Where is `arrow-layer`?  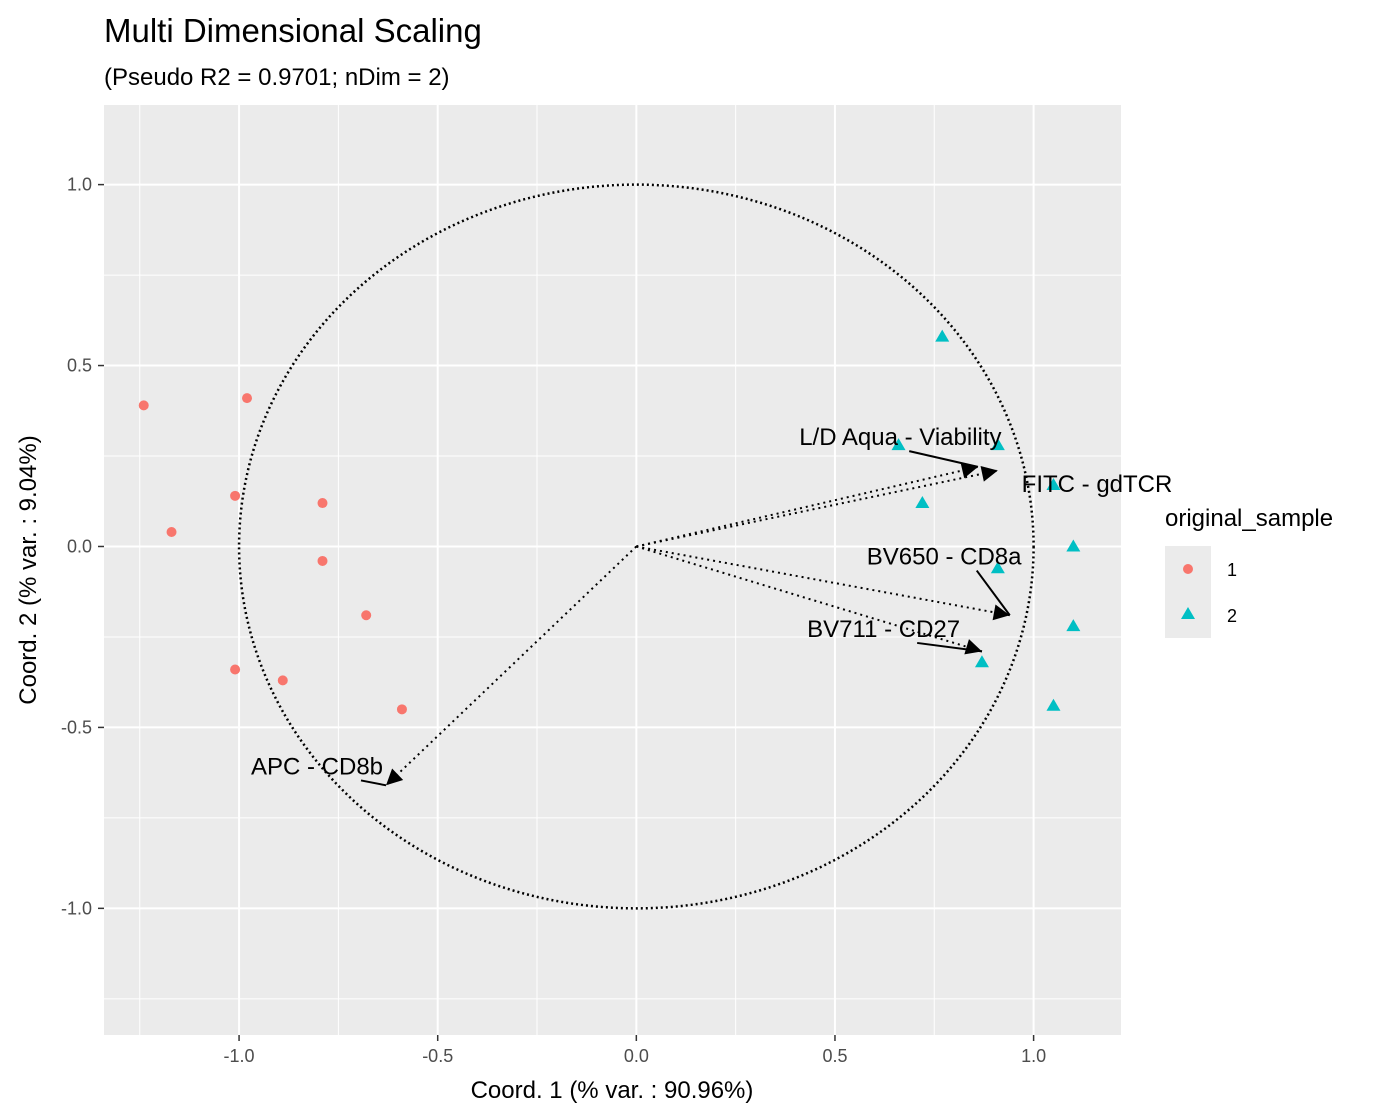 arrow-layer is located at coordinates (685, 618).